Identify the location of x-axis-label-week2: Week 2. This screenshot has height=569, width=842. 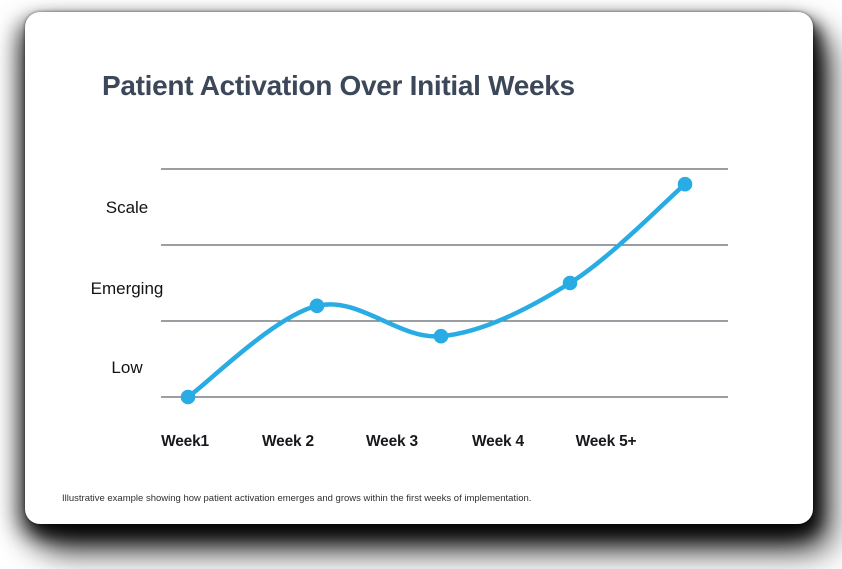
(288, 441).